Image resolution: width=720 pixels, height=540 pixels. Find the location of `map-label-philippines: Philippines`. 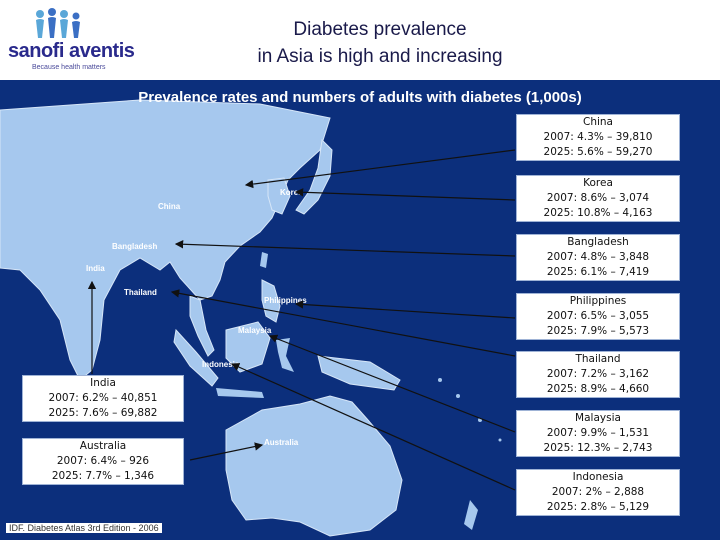

map-label-philippines: Philippines is located at coordinates (285, 300).